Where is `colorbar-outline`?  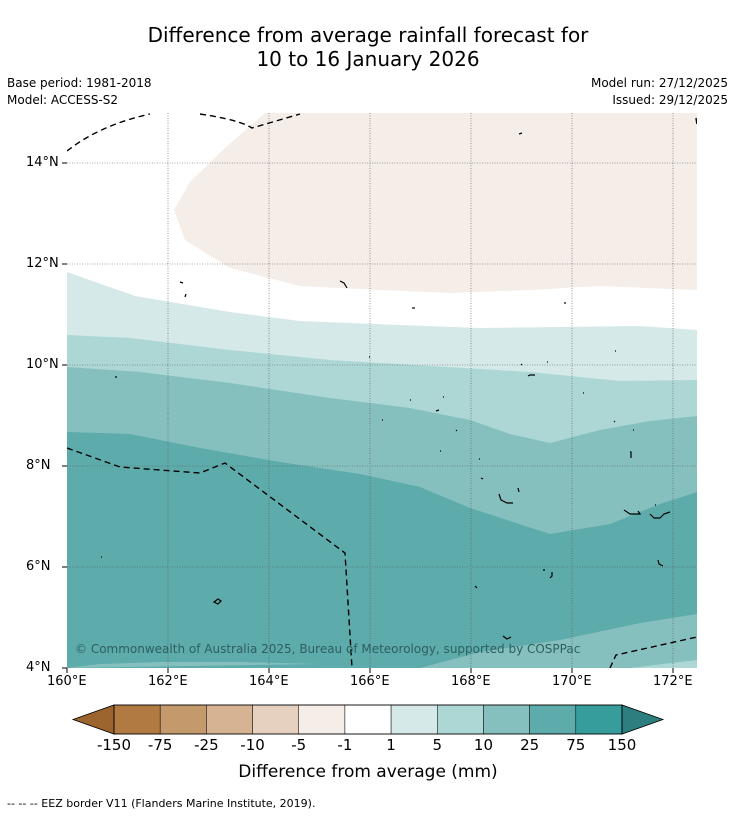 colorbar-outline is located at coordinates (368, 719).